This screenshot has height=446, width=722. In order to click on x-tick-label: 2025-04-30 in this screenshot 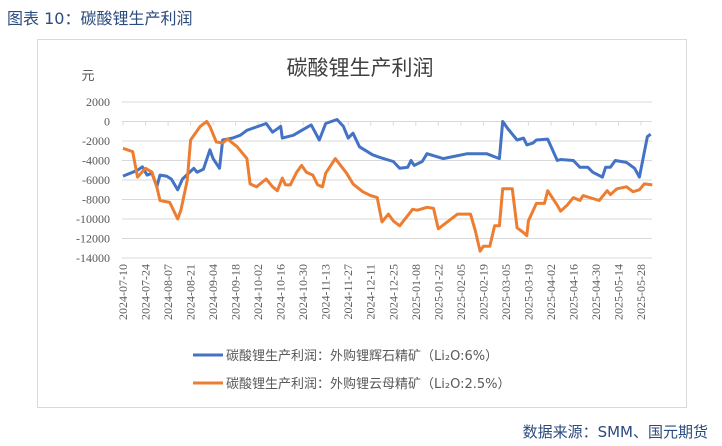, I will do `click(596, 292)`.